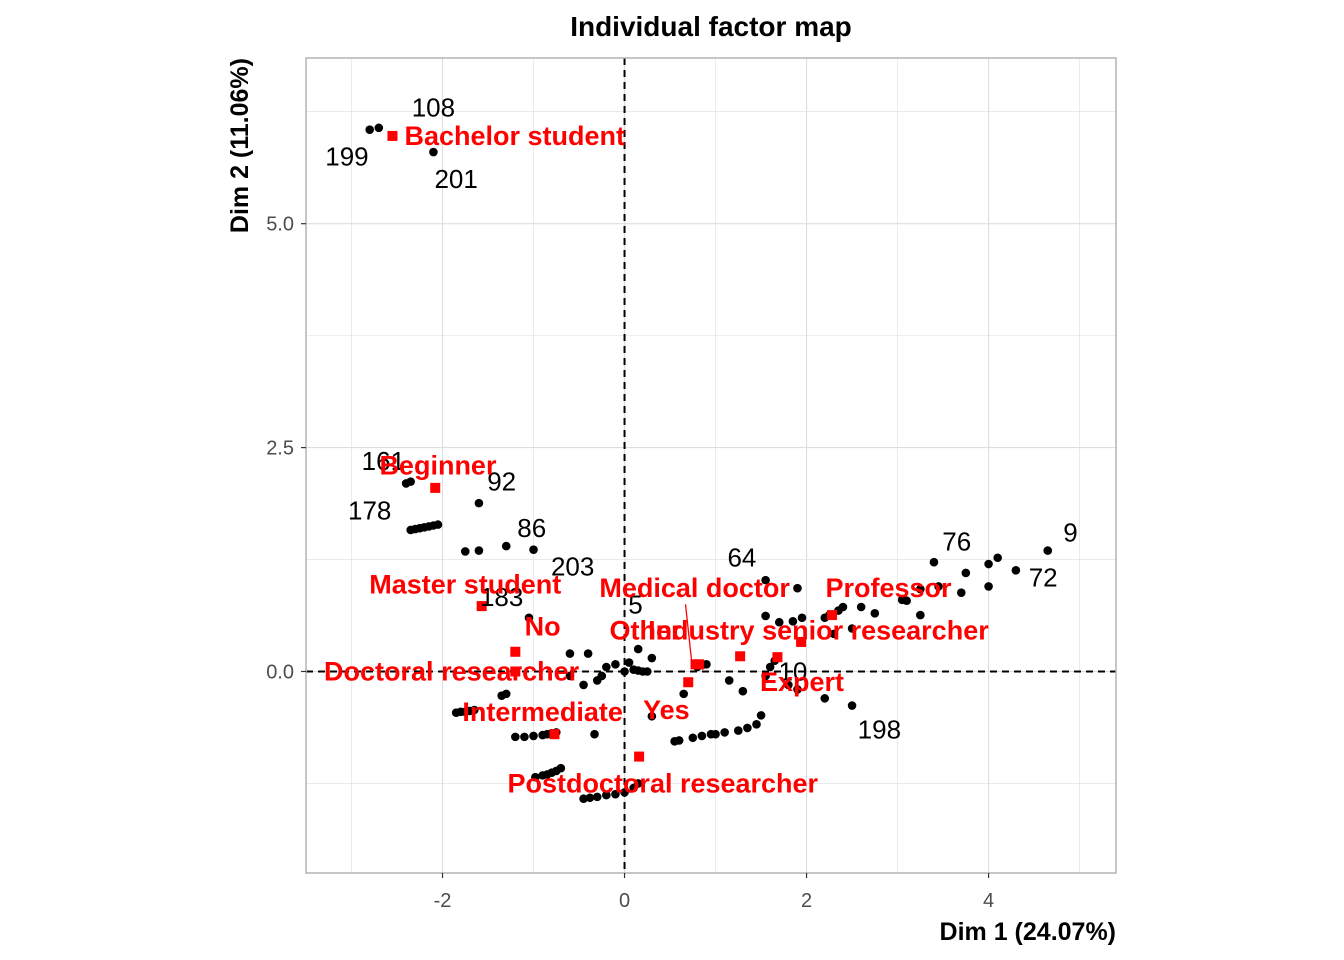  Describe the element at coordinates (666, 710) in the screenshot. I see `category-label: Yes` at that location.